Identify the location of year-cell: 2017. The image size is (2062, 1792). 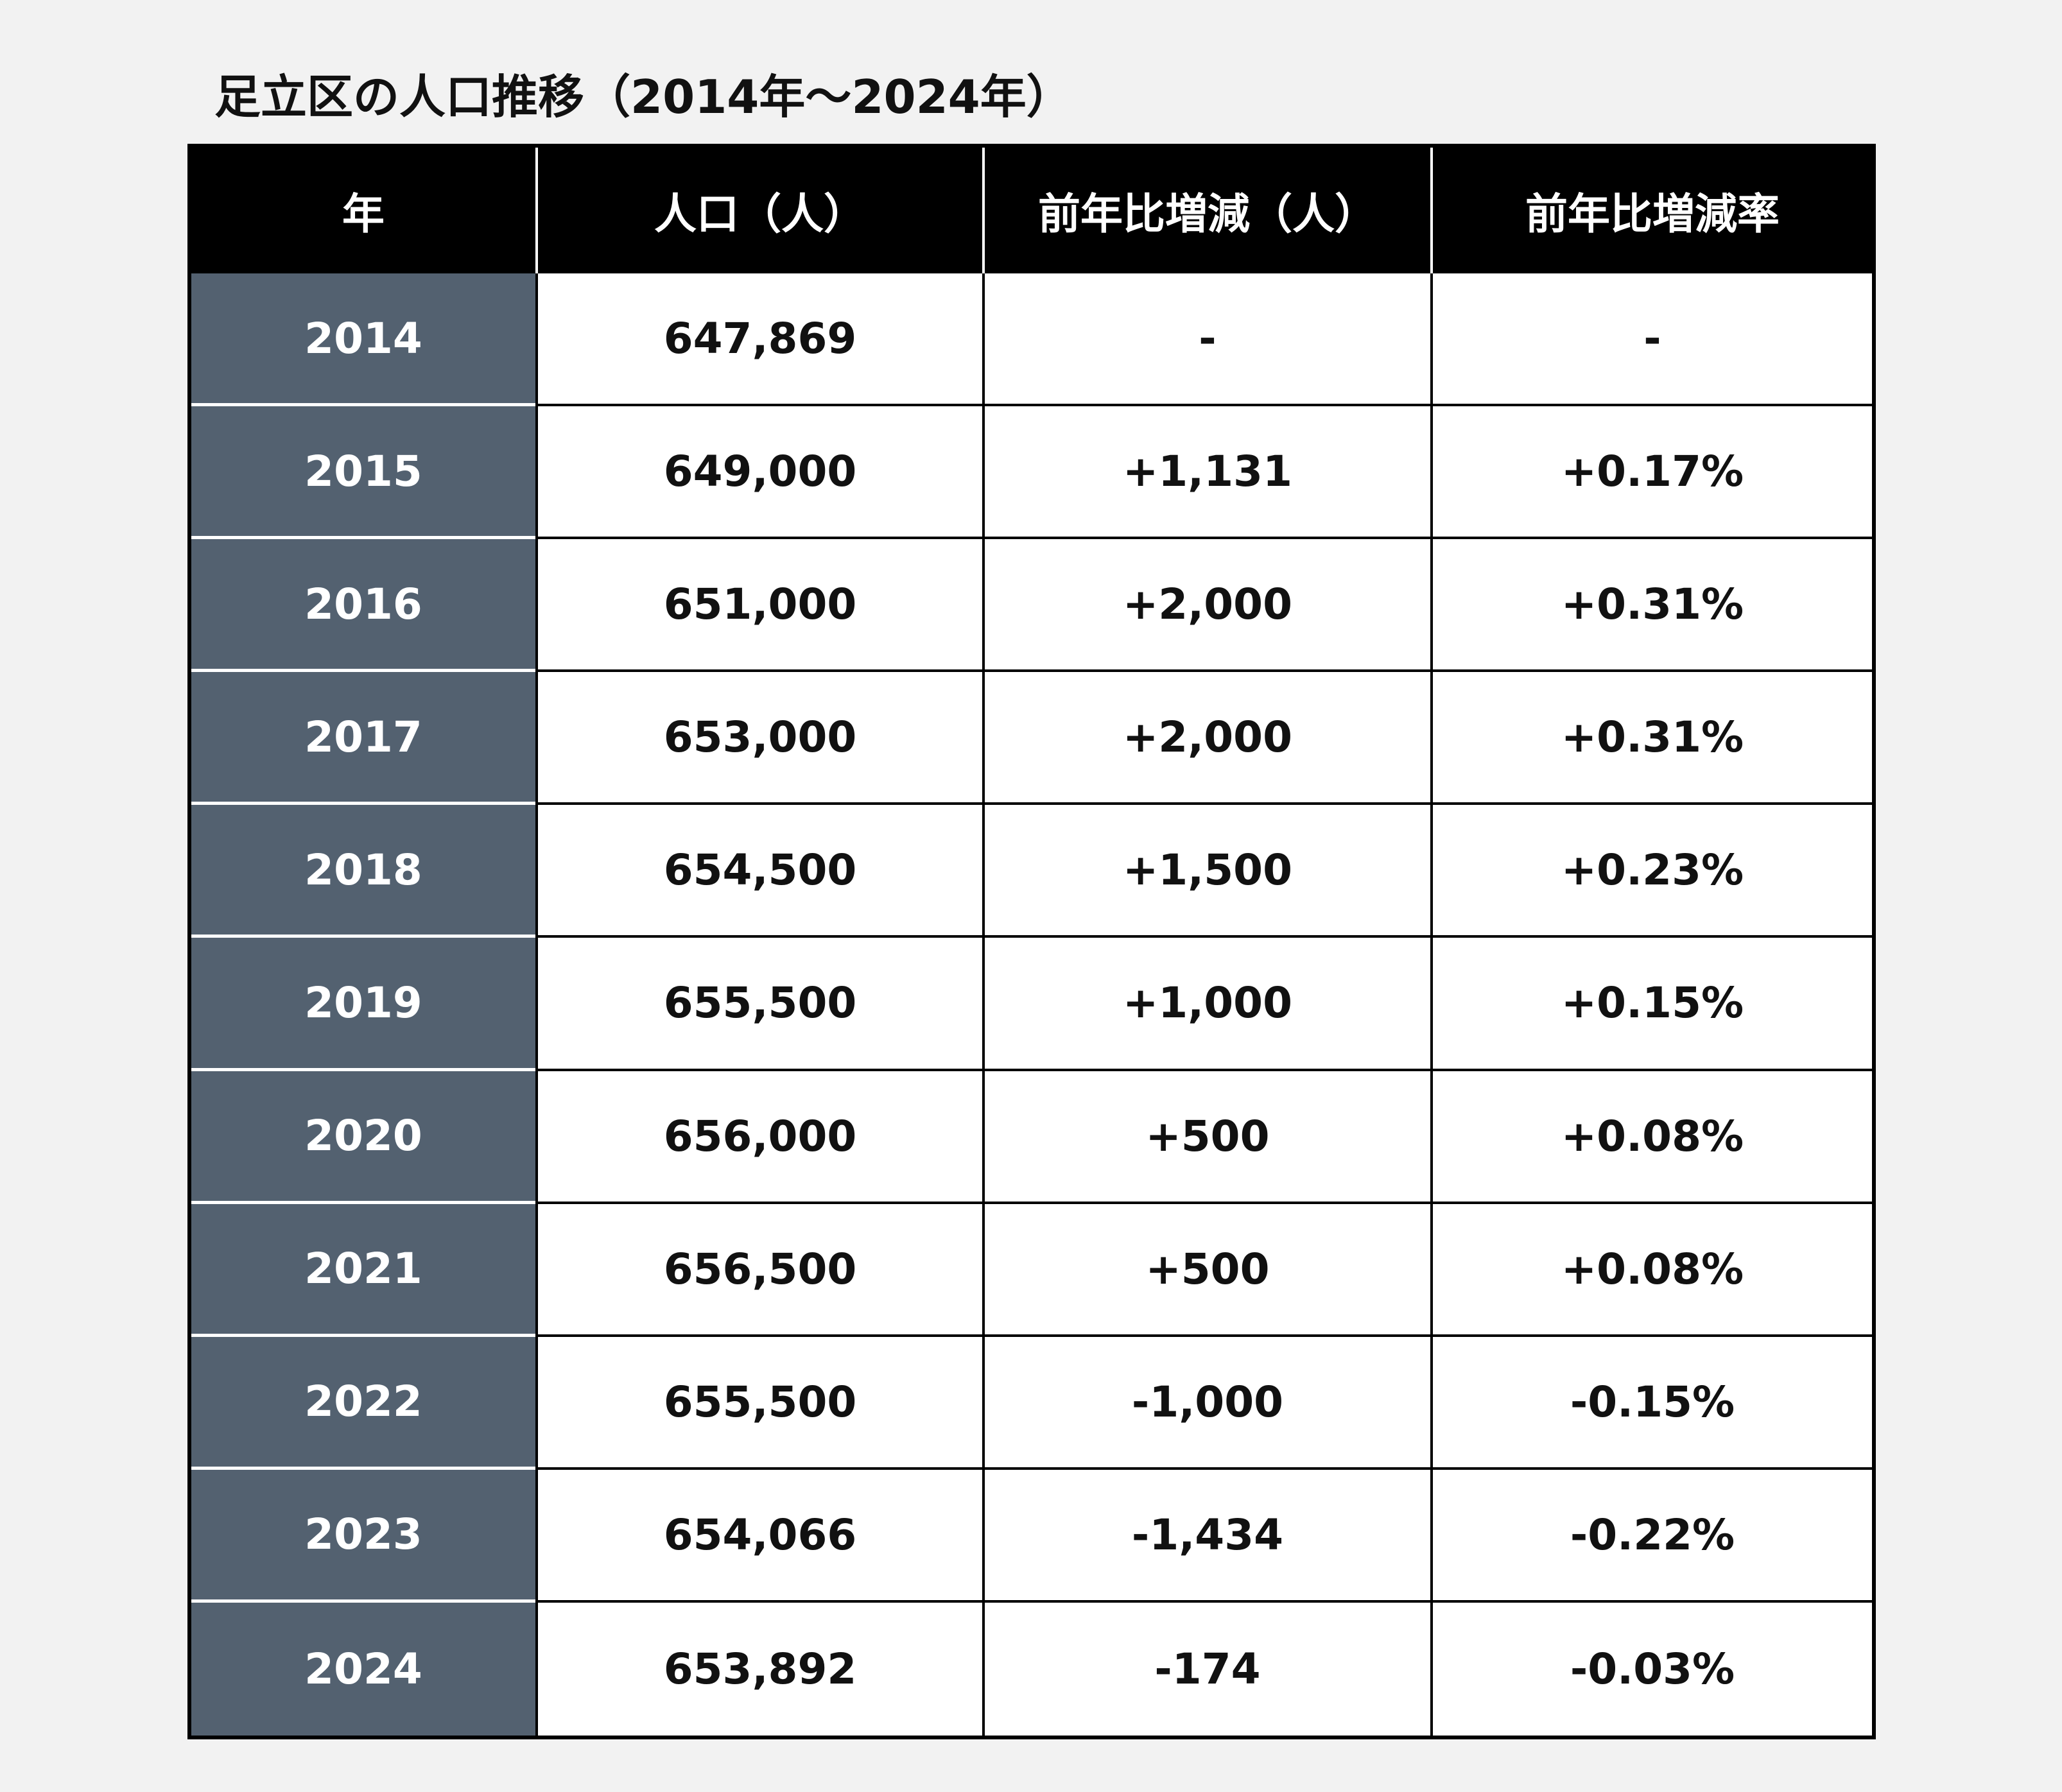
(363, 739).